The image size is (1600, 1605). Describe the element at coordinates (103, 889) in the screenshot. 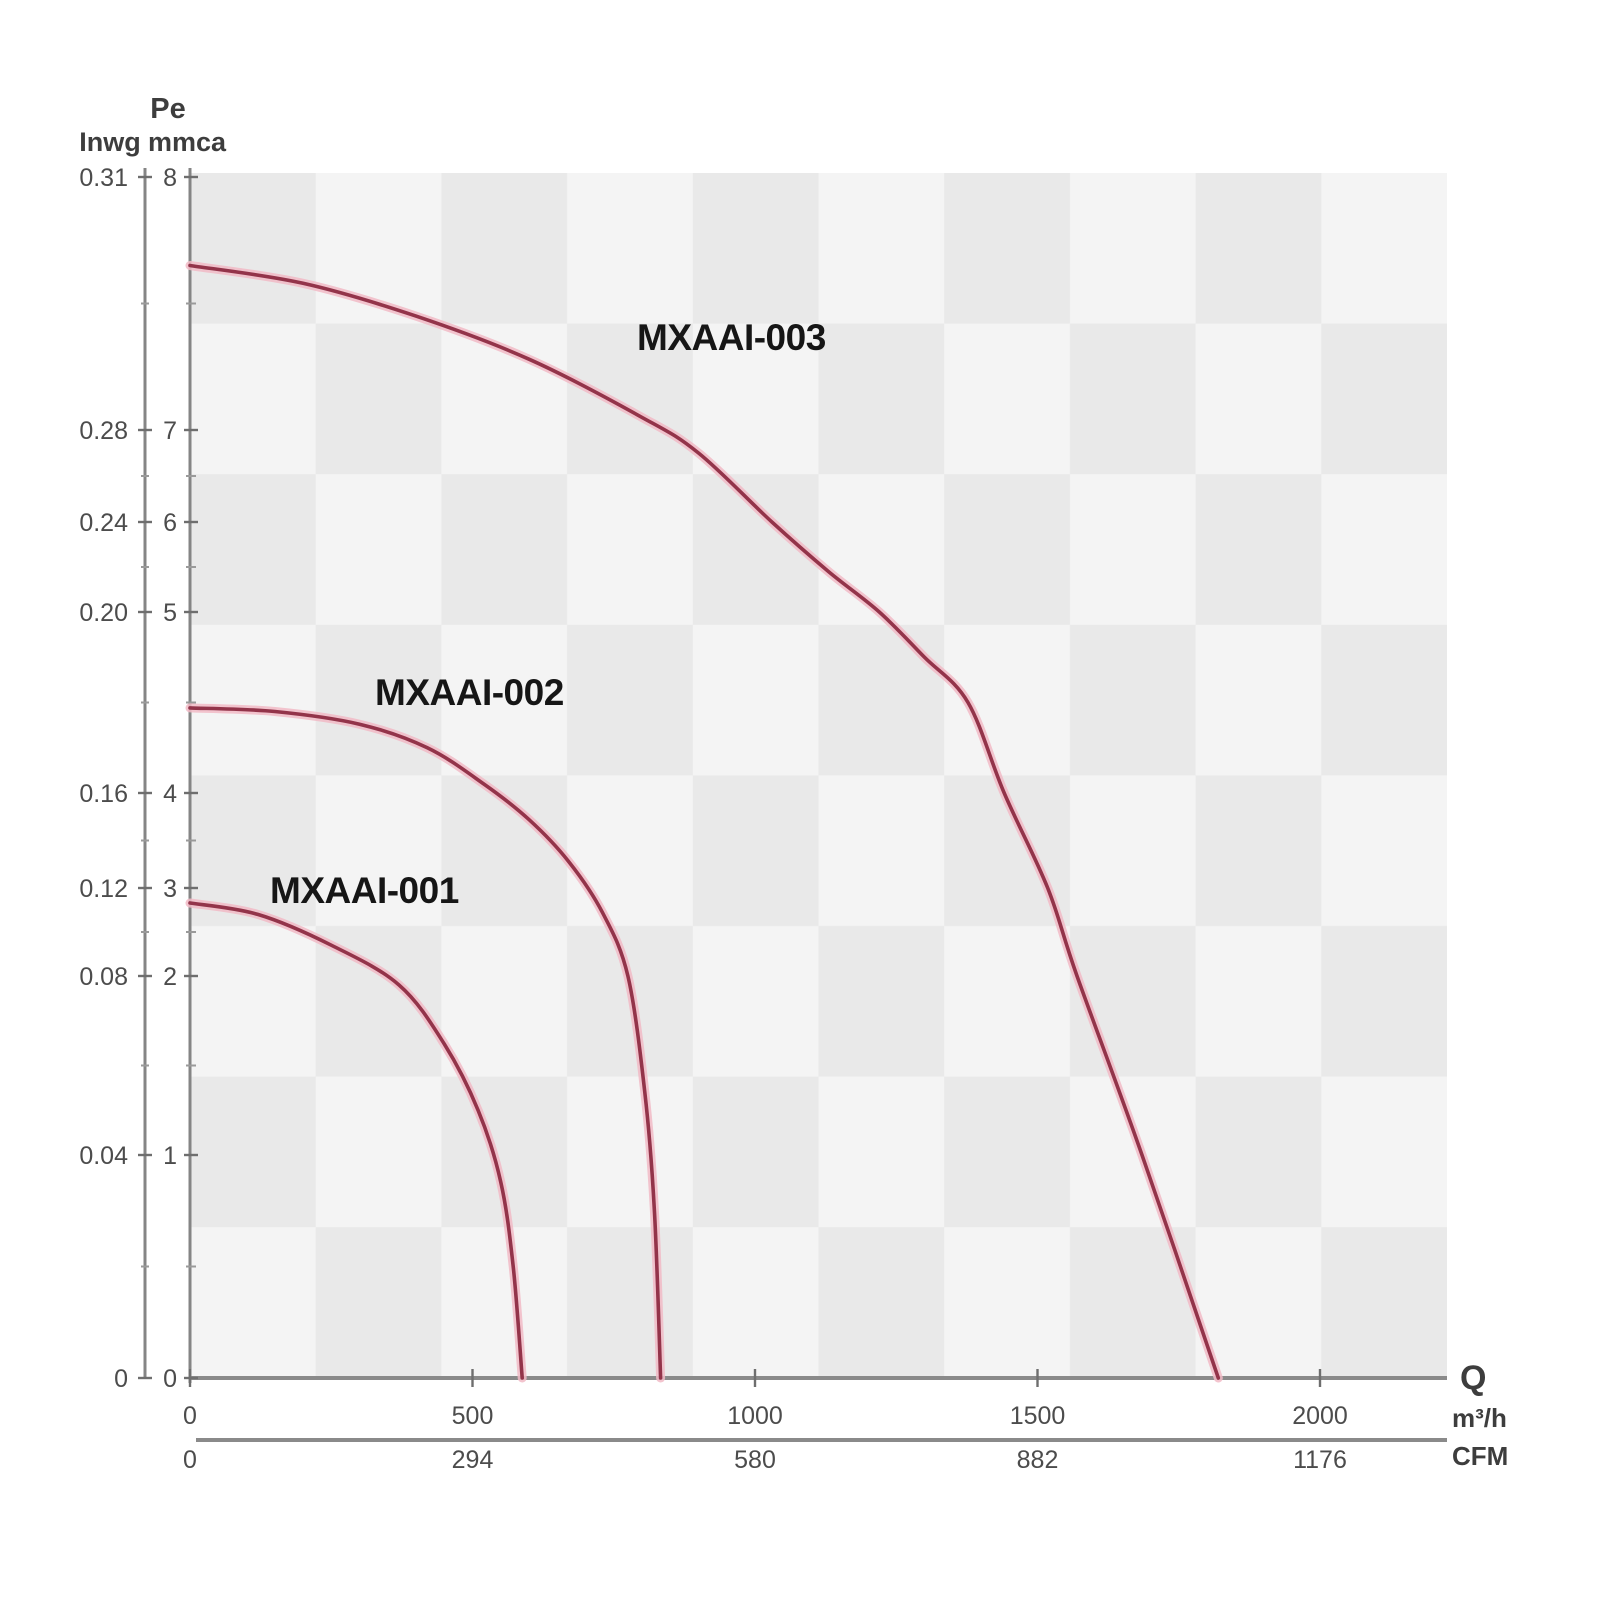

I see `y-tick-label-inwg: 0.12` at that location.